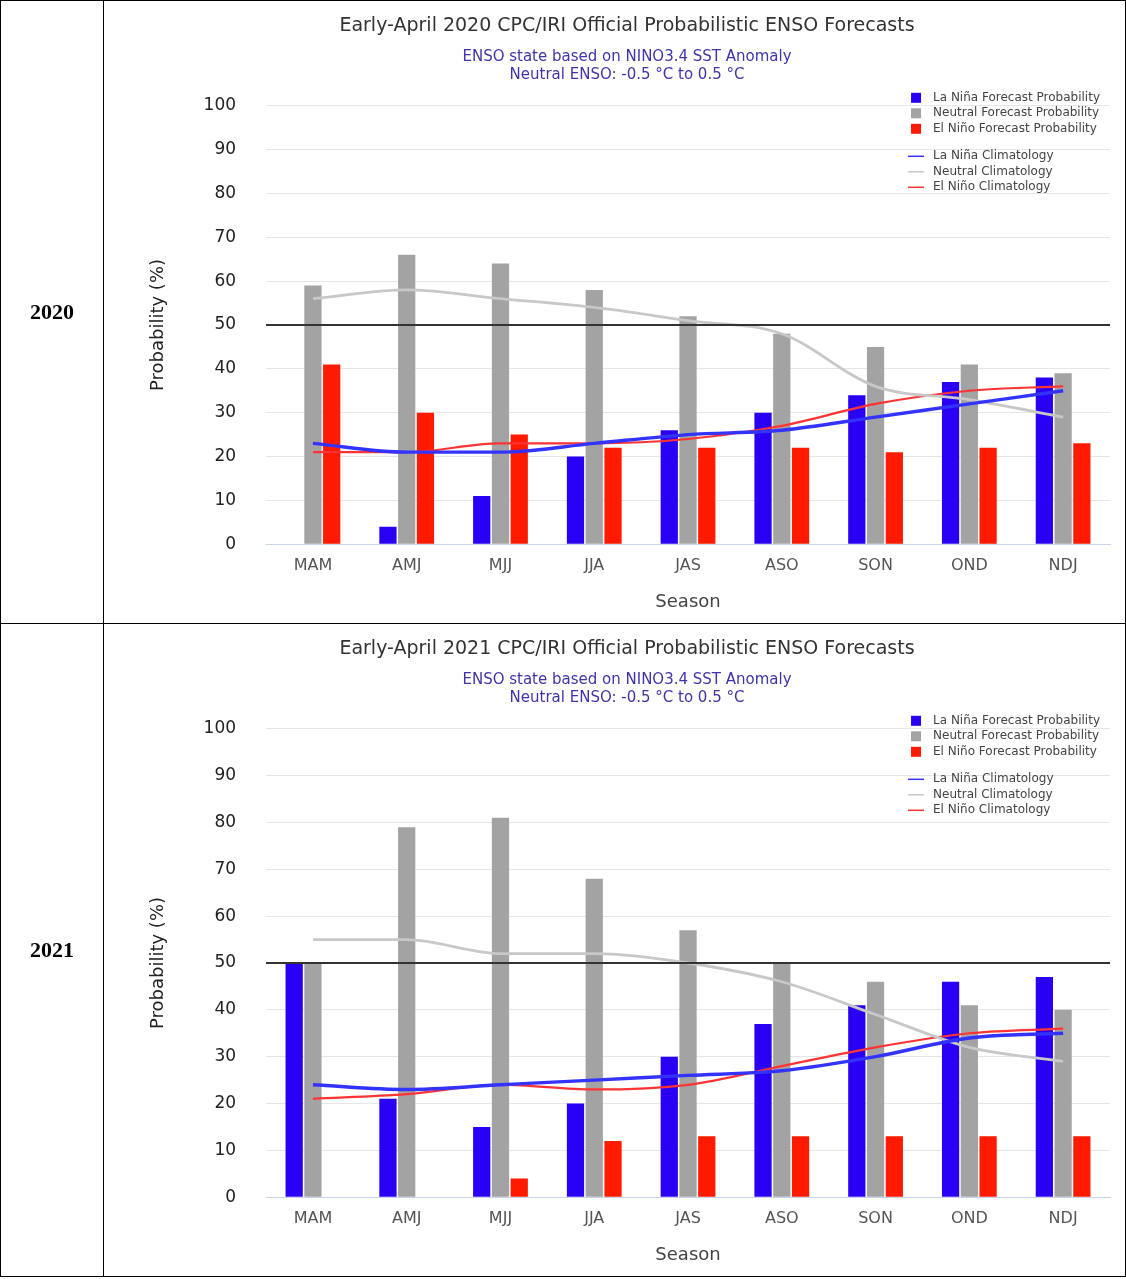 Image resolution: width=1126 pixels, height=1279 pixels. What do you see at coordinates (627, 647) in the screenshot?
I see `chart-title: Early-April 2021 CPC/IRI Official Probabilistic ENSO Forecasts` at bounding box center [627, 647].